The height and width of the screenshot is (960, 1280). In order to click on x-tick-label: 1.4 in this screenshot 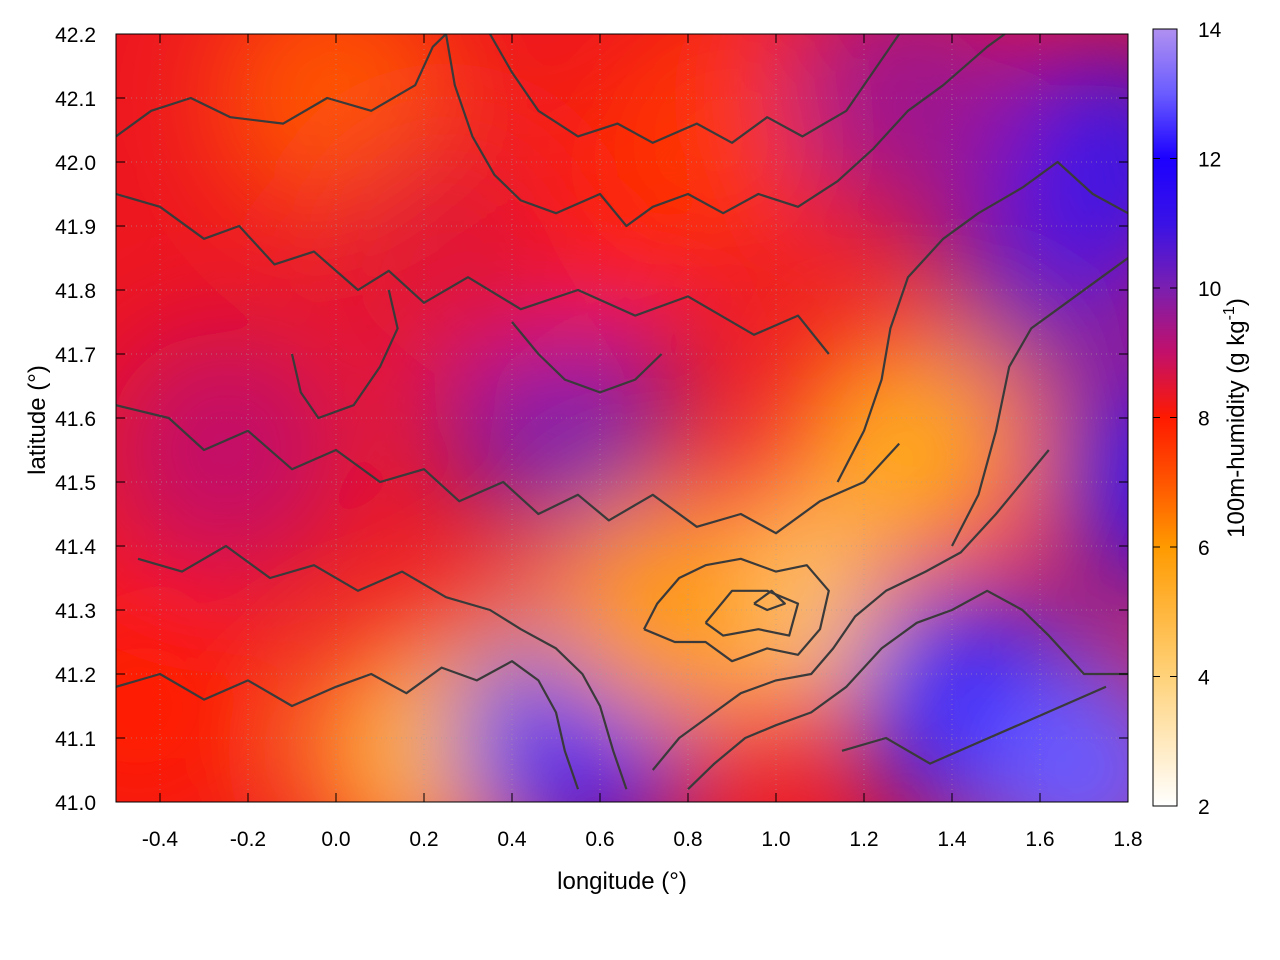, I will do `click(952, 839)`.